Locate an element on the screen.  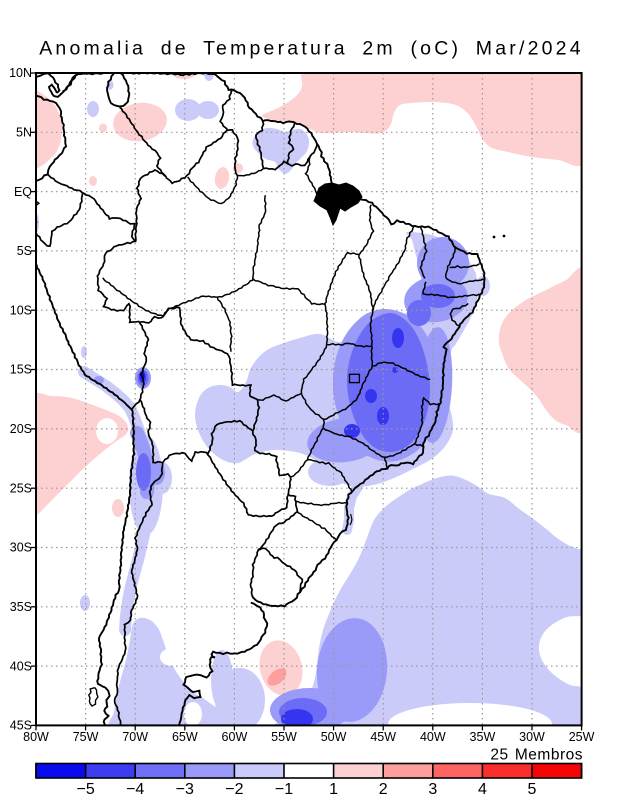
svg-text: −1 is located at coordinates (284, 789).